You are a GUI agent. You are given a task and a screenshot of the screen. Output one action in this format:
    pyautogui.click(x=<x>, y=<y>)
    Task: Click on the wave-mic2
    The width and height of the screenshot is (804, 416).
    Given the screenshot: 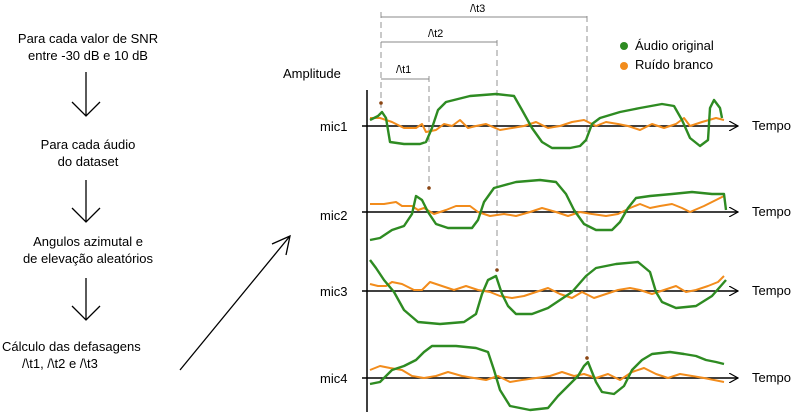 What is the action you would take?
    pyautogui.click(x=548, y=210)
    